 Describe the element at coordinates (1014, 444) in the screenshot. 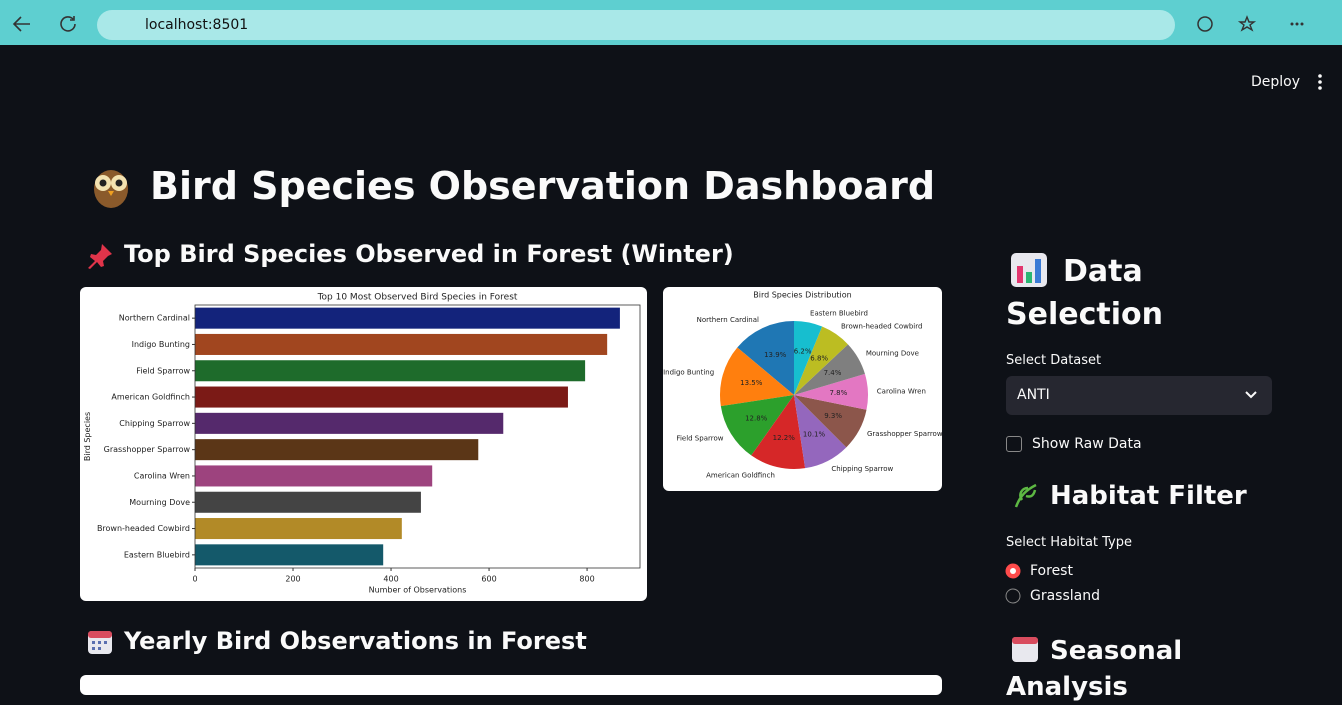

I see `checkbox` at that location.